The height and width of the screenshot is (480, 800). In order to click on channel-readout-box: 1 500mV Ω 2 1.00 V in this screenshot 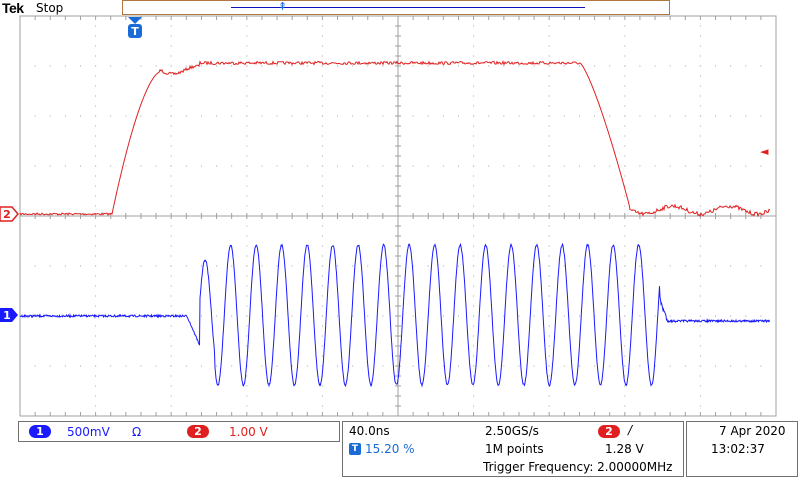, I will do `click(179, 431)`.